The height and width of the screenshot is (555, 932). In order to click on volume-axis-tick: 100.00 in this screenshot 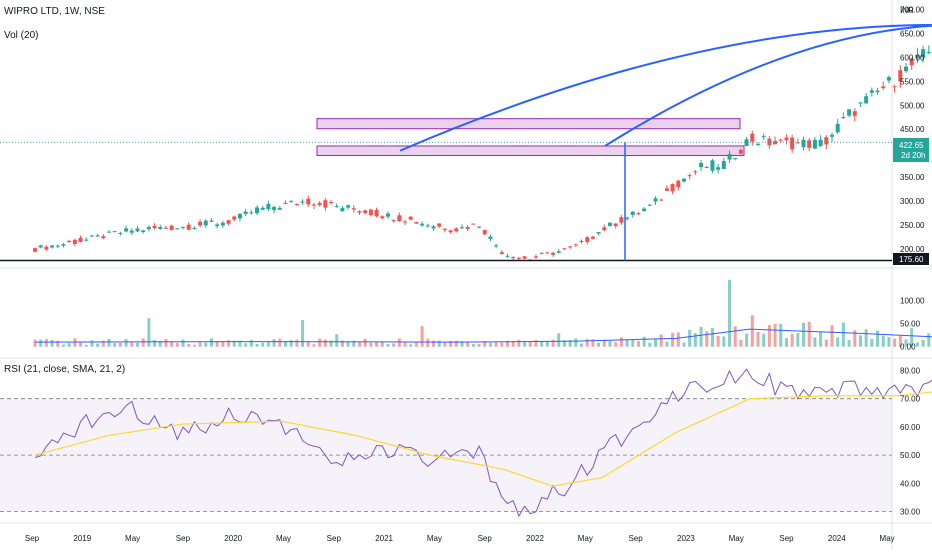, I will do `click(912, 300)`.